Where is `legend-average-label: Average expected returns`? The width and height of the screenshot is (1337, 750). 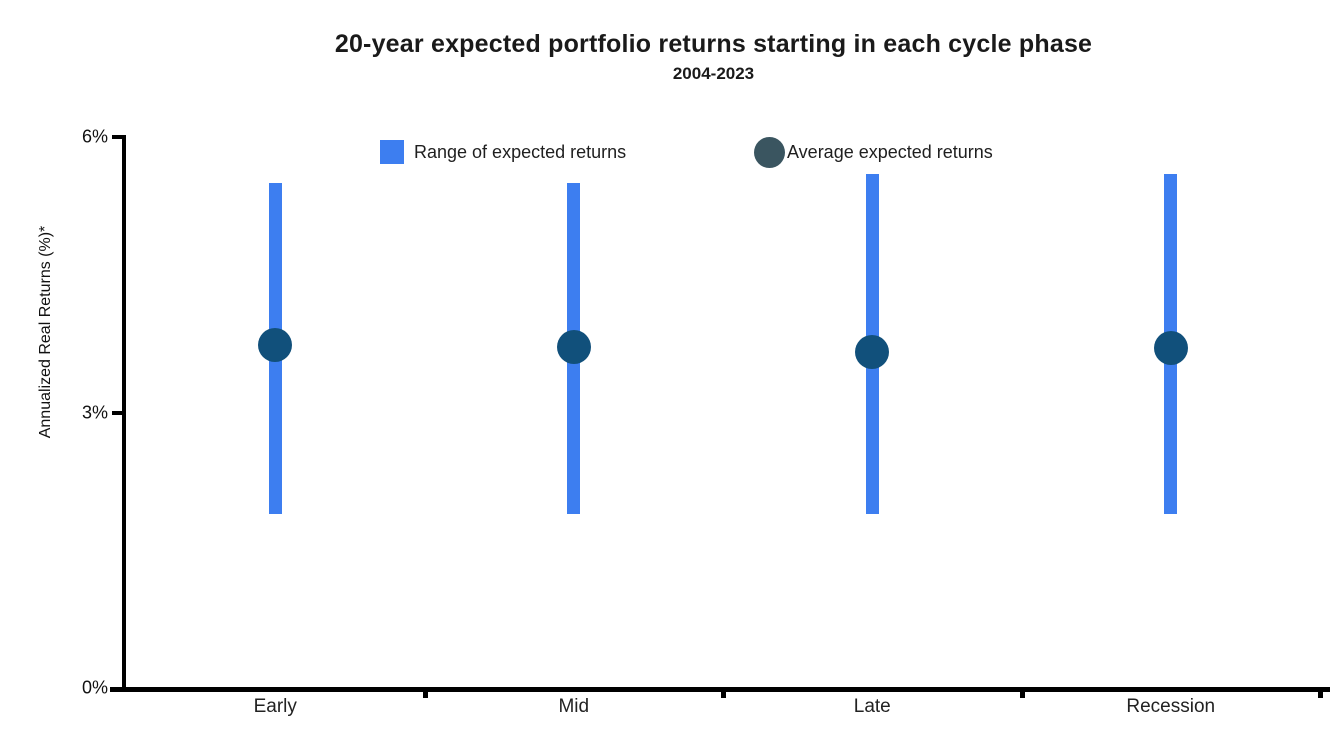
legend-average-label: Average expected returns is located at coordinates (890, 151).